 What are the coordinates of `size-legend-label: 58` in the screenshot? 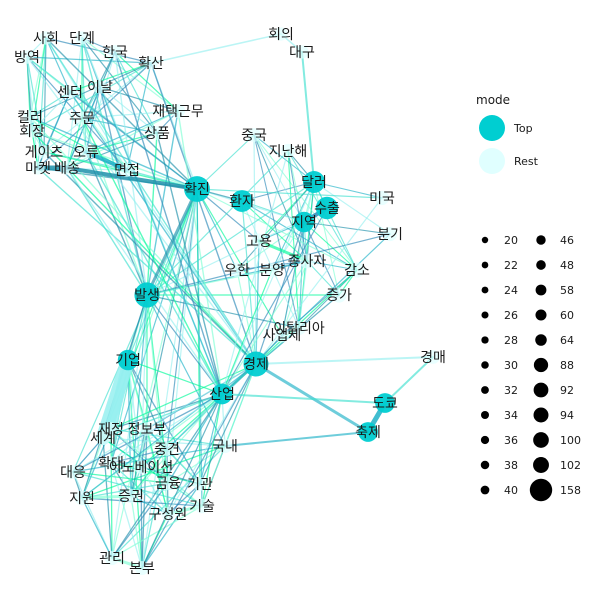 It's located at (567, 290).